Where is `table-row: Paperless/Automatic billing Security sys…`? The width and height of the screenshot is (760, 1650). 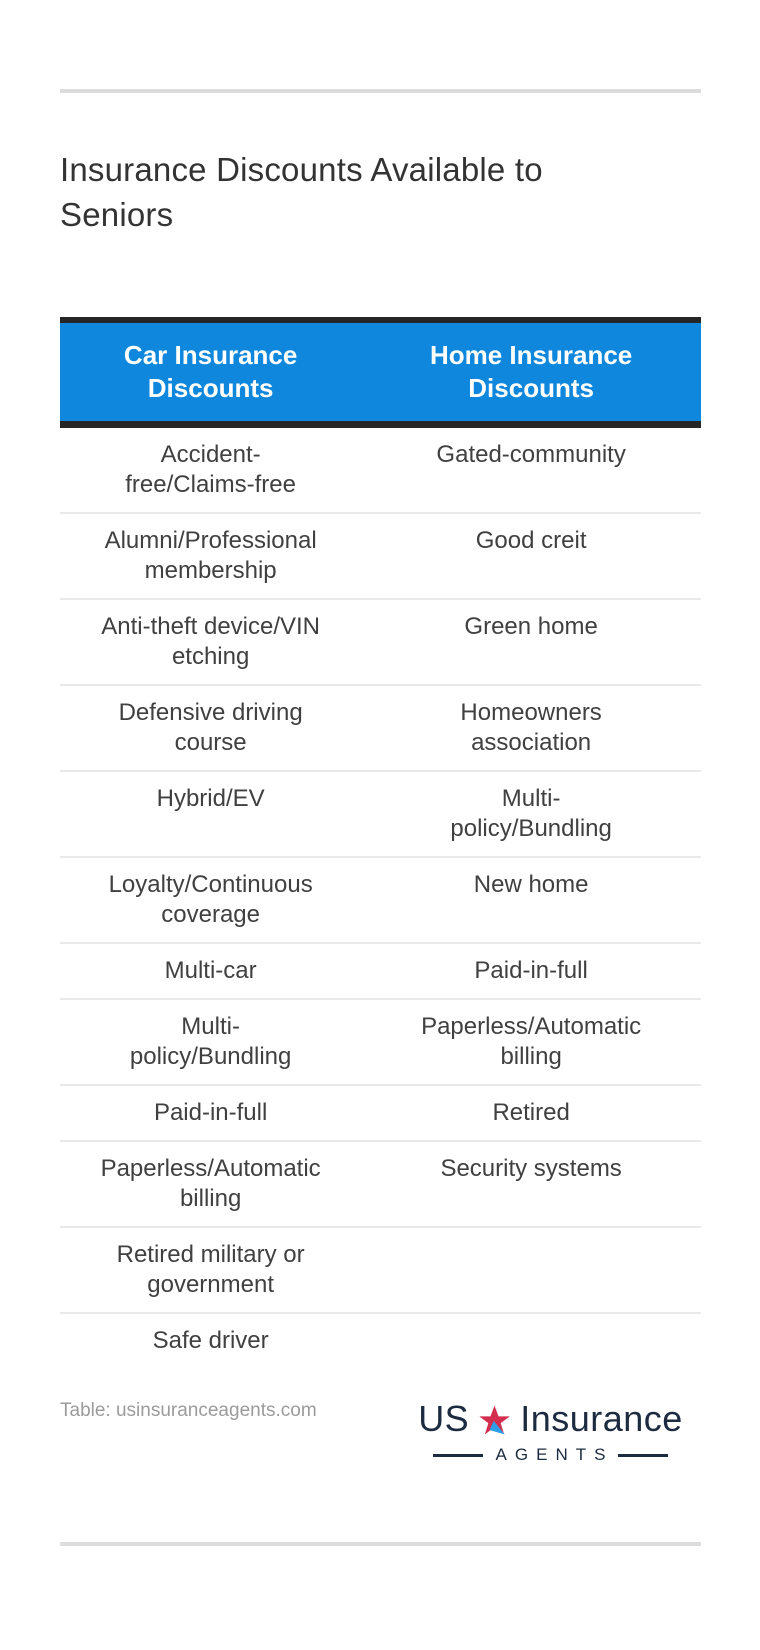
table-row: Paperless/Automatic billing Security sys… is located at coordinates (380, 1183).